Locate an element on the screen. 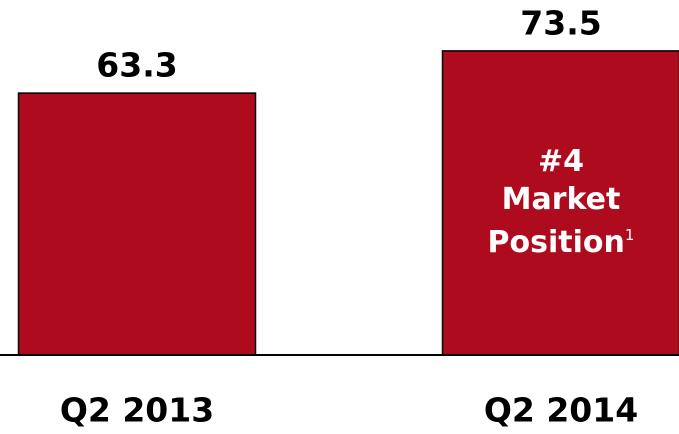  value-label: 63.3 is located at coordinates (136, 65).